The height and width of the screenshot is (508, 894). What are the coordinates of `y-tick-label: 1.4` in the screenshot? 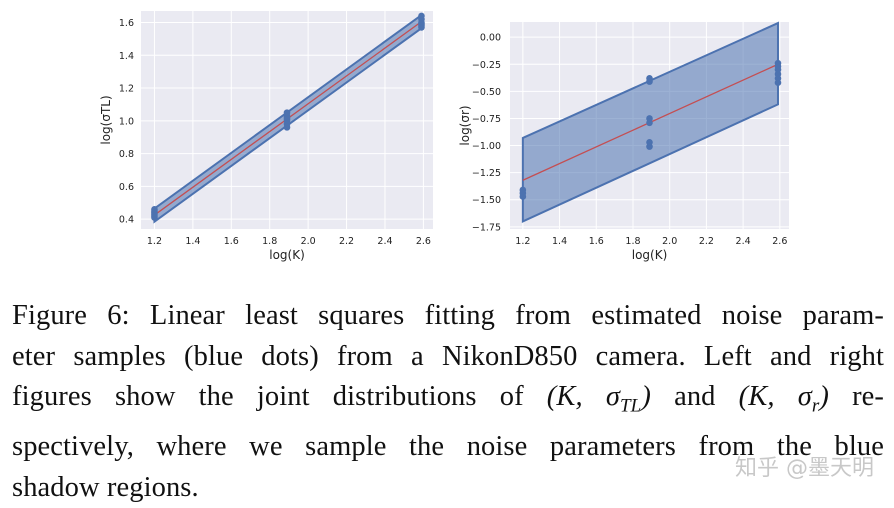 It's located at (126, 56).